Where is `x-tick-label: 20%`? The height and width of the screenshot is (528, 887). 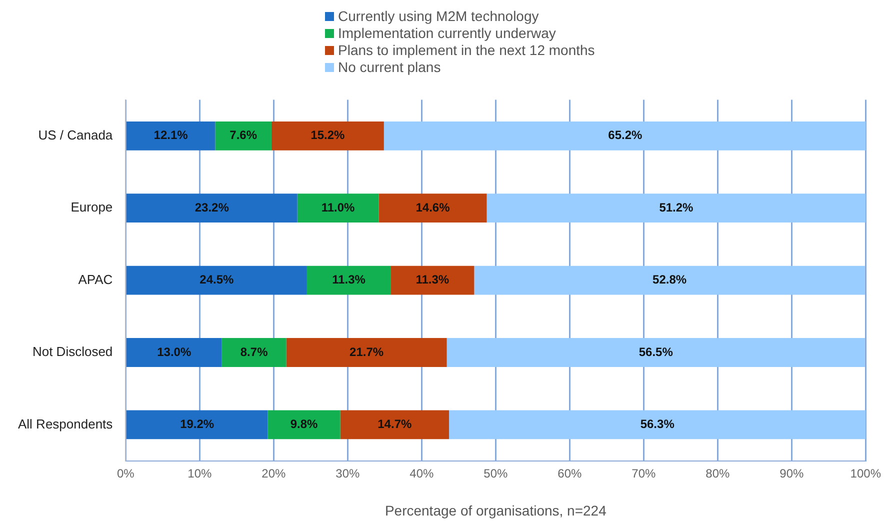 x-tick-label: 20% is located at coordinates (274, 473).